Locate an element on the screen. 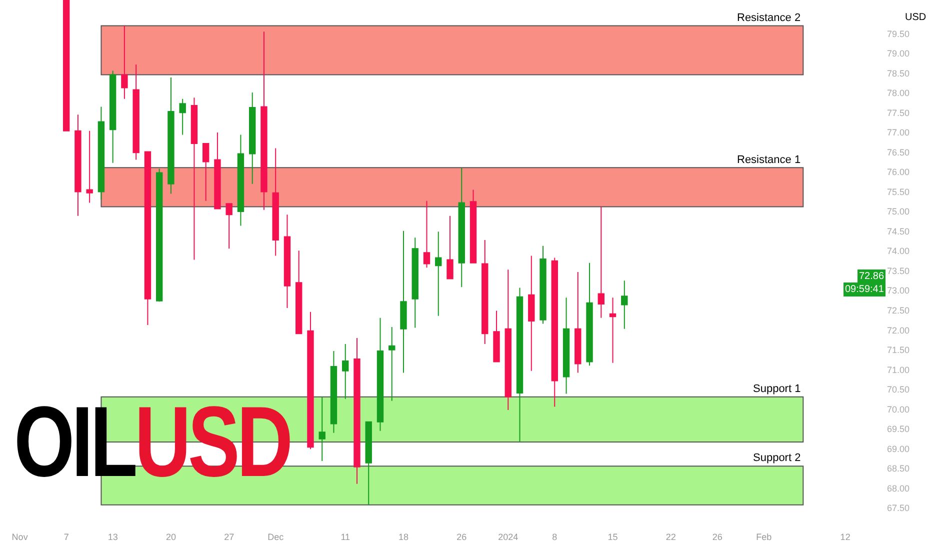 The width and height of the screenshot is (932, 550). y-tick-label: 75.50 is located at coordinates (898, 191).